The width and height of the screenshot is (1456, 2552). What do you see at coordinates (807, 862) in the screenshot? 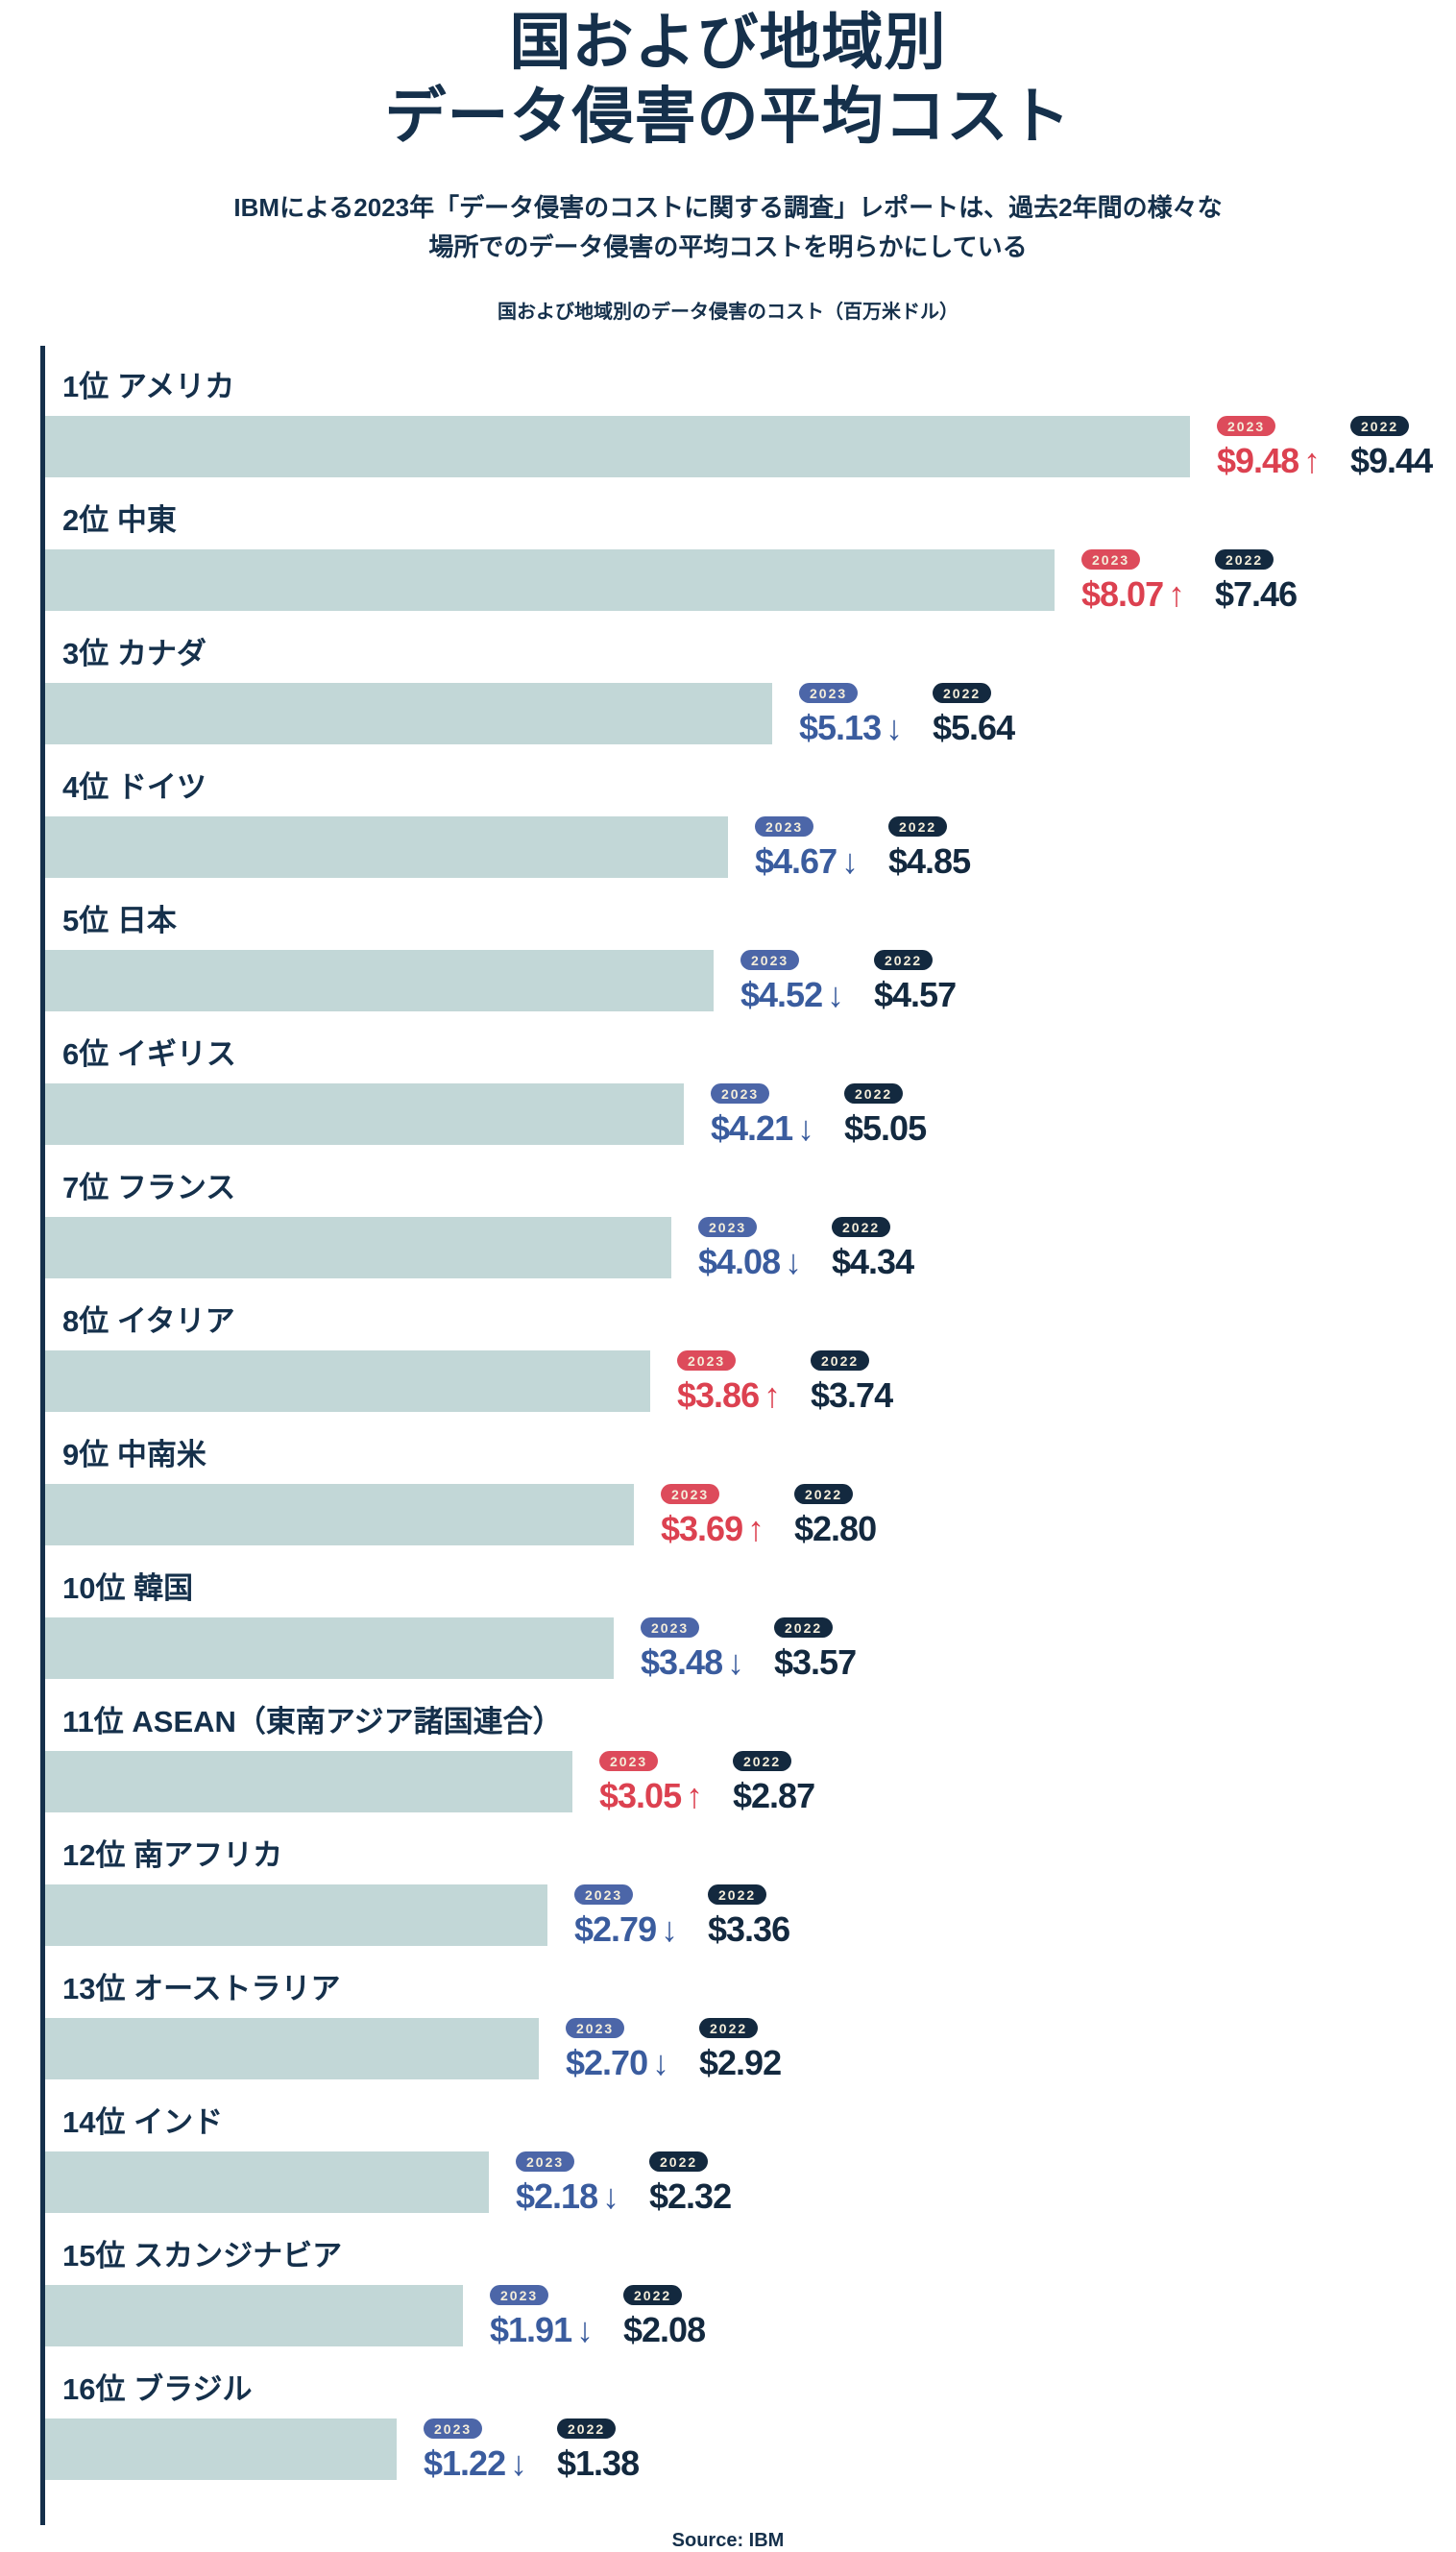
I see `value-2023: $4.67 ↓` at bounding box center [807, 862].